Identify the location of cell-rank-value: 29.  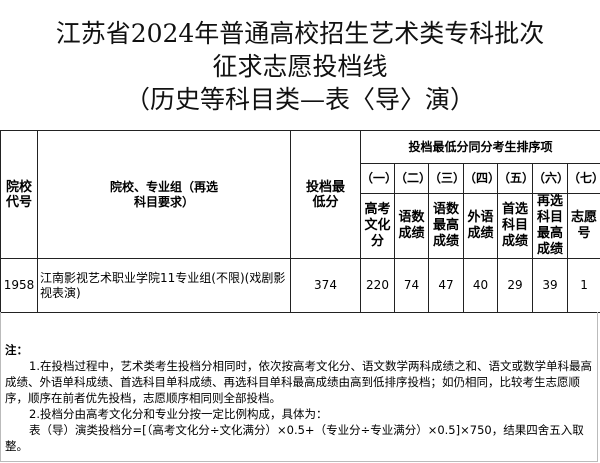
(515, 285).